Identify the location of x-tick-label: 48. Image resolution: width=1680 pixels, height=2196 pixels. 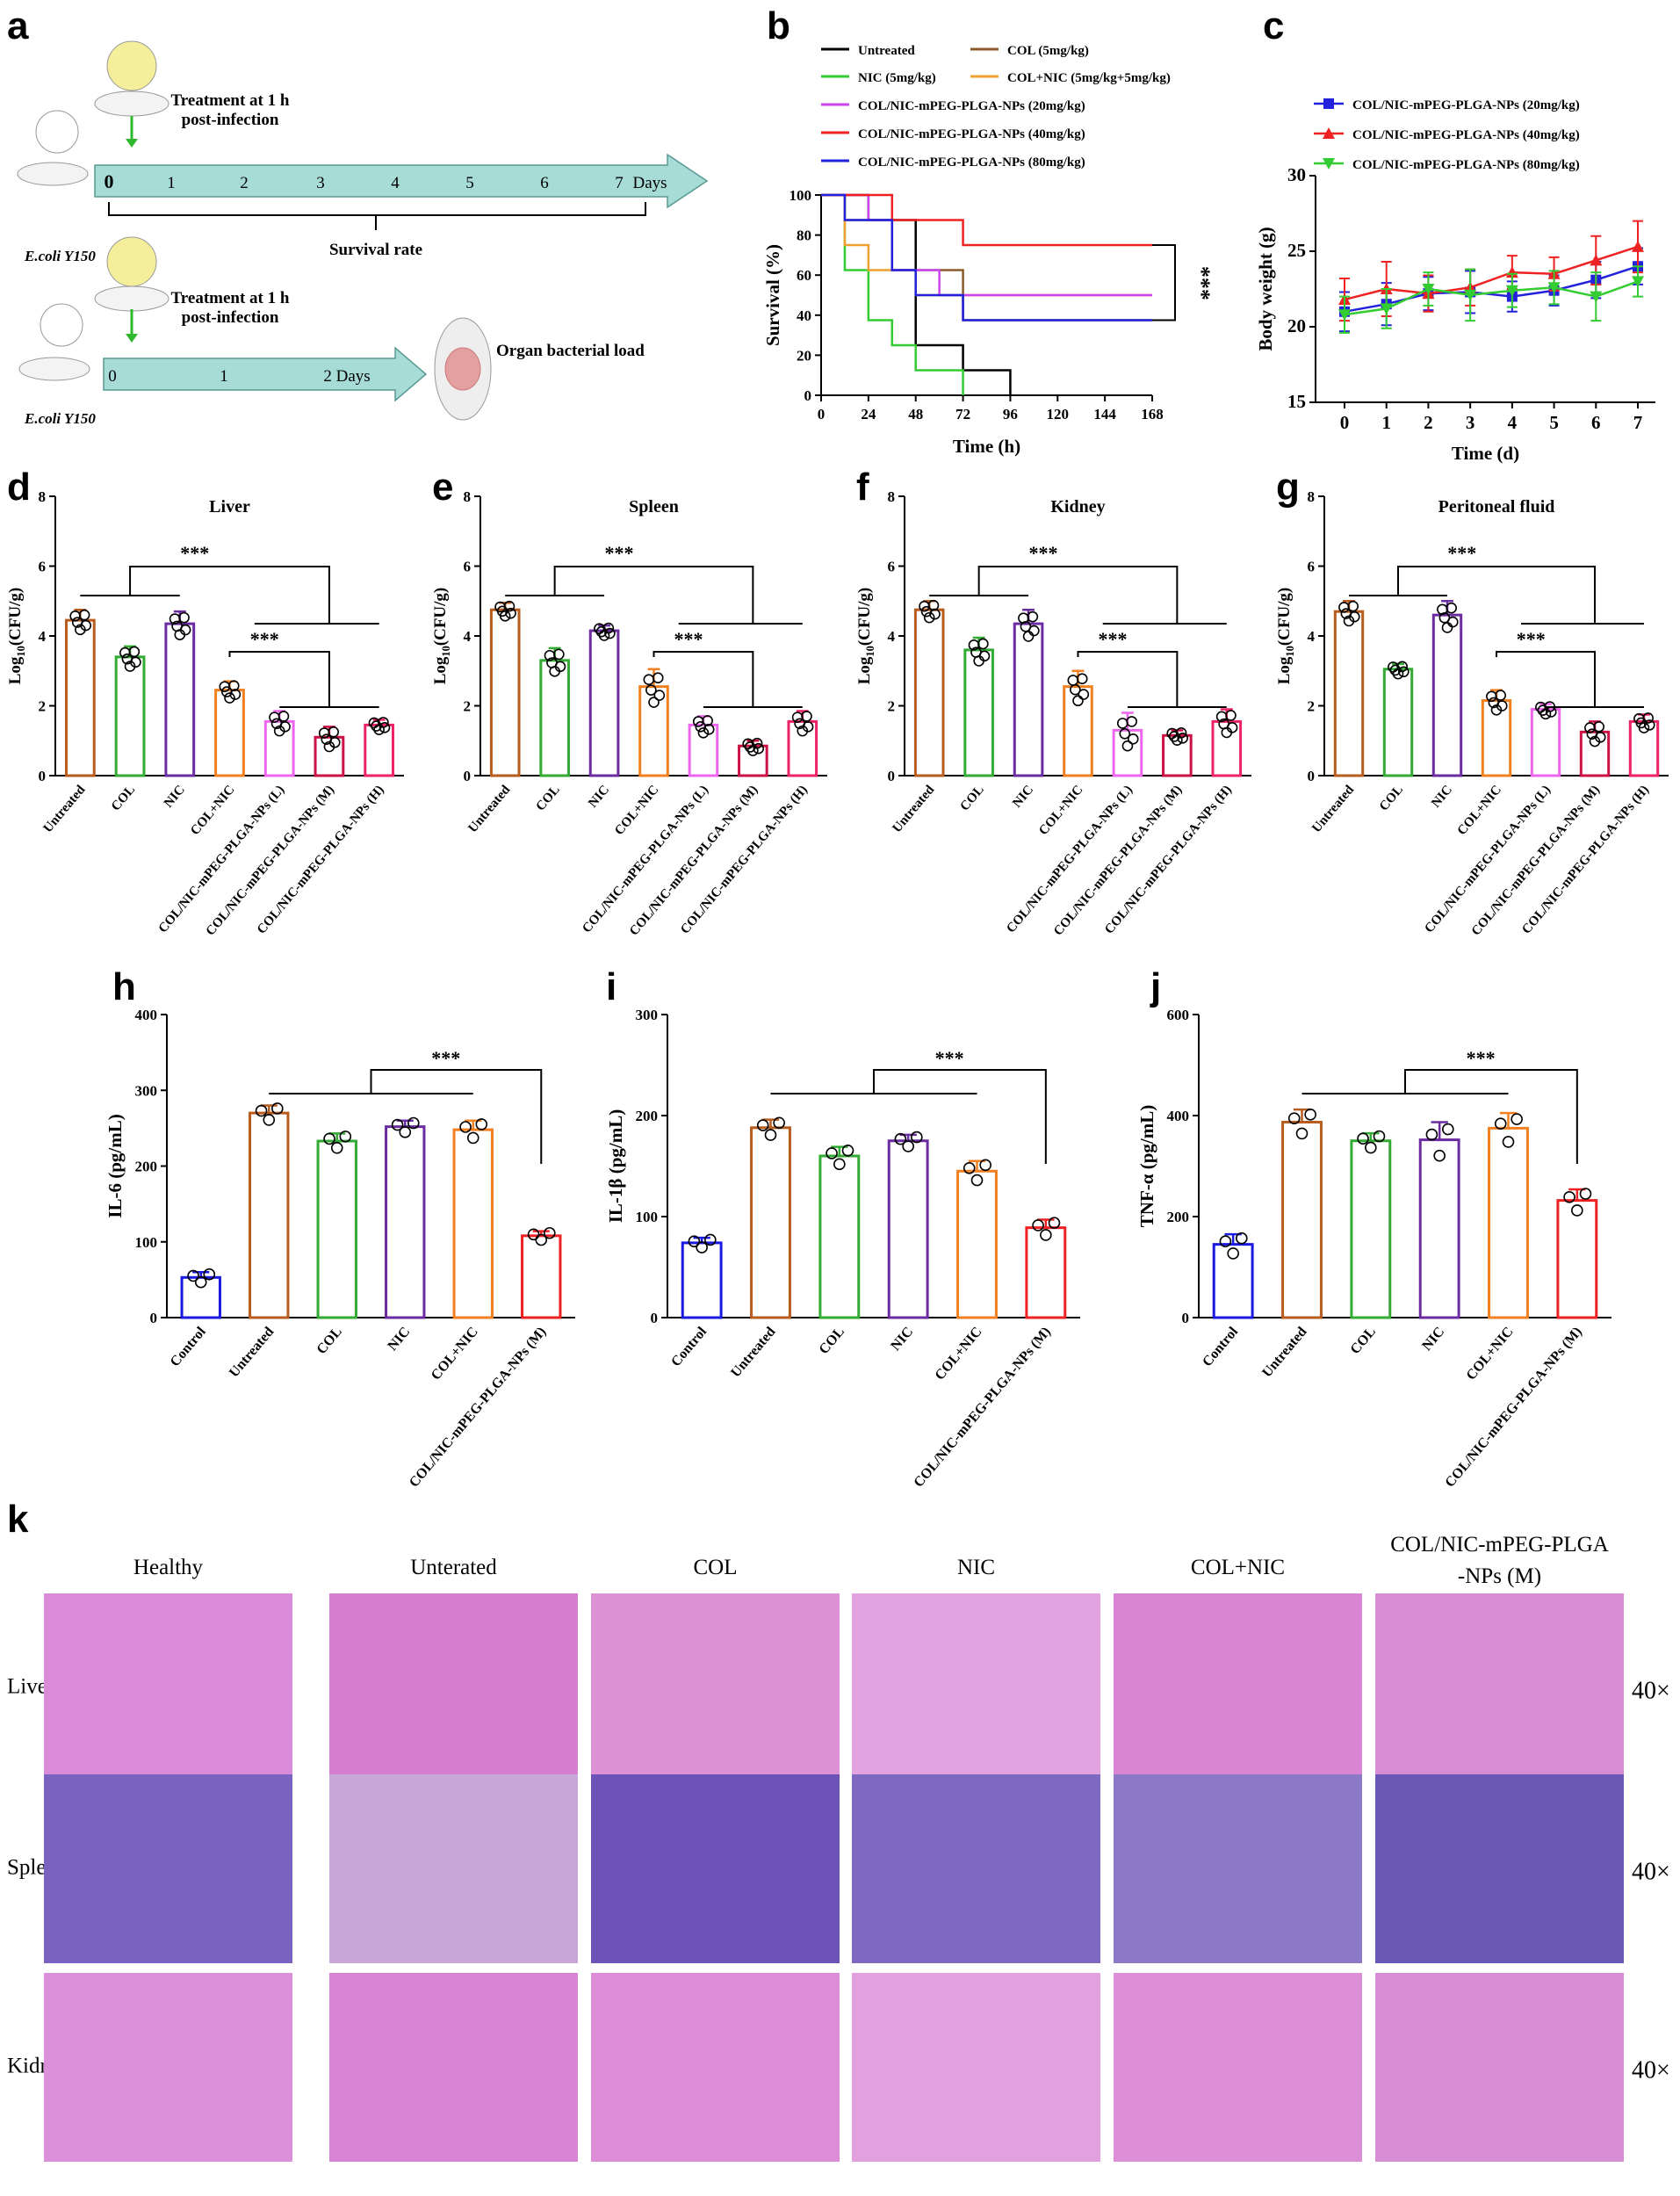
(915, 414).